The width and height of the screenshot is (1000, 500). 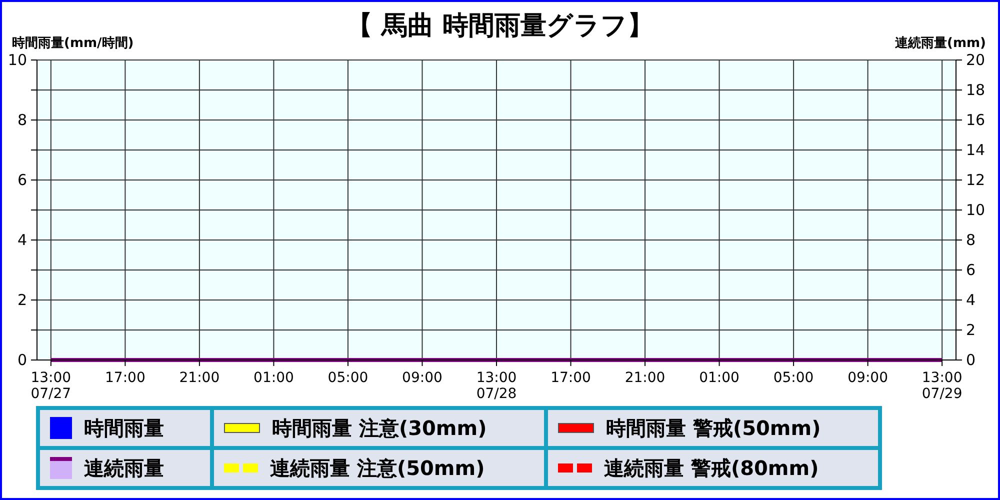 I want to click on legend-label: 連続雨量, so click(x=124, y=468).